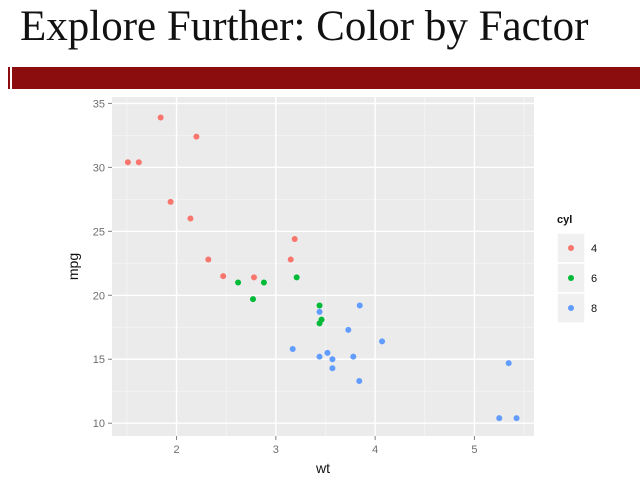 This screenshot has height=480, width=640. Describe the element at coordinates (99, 424) in the screenshot. I see `y-tick-label: 10` at that location.